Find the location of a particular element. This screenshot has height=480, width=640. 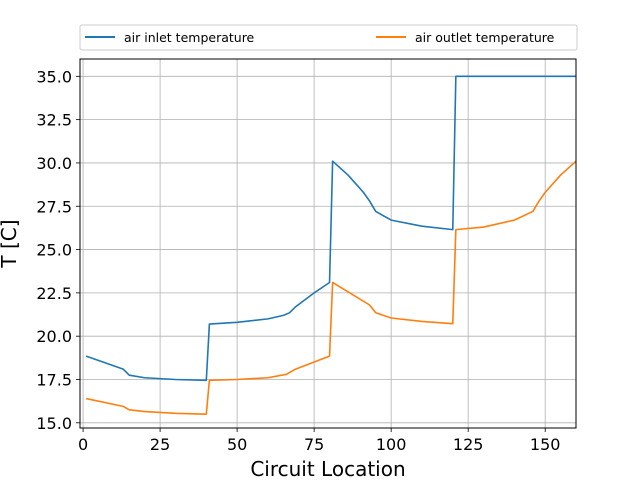

x-tick-label: 0 is located at coordinates (83, 444).